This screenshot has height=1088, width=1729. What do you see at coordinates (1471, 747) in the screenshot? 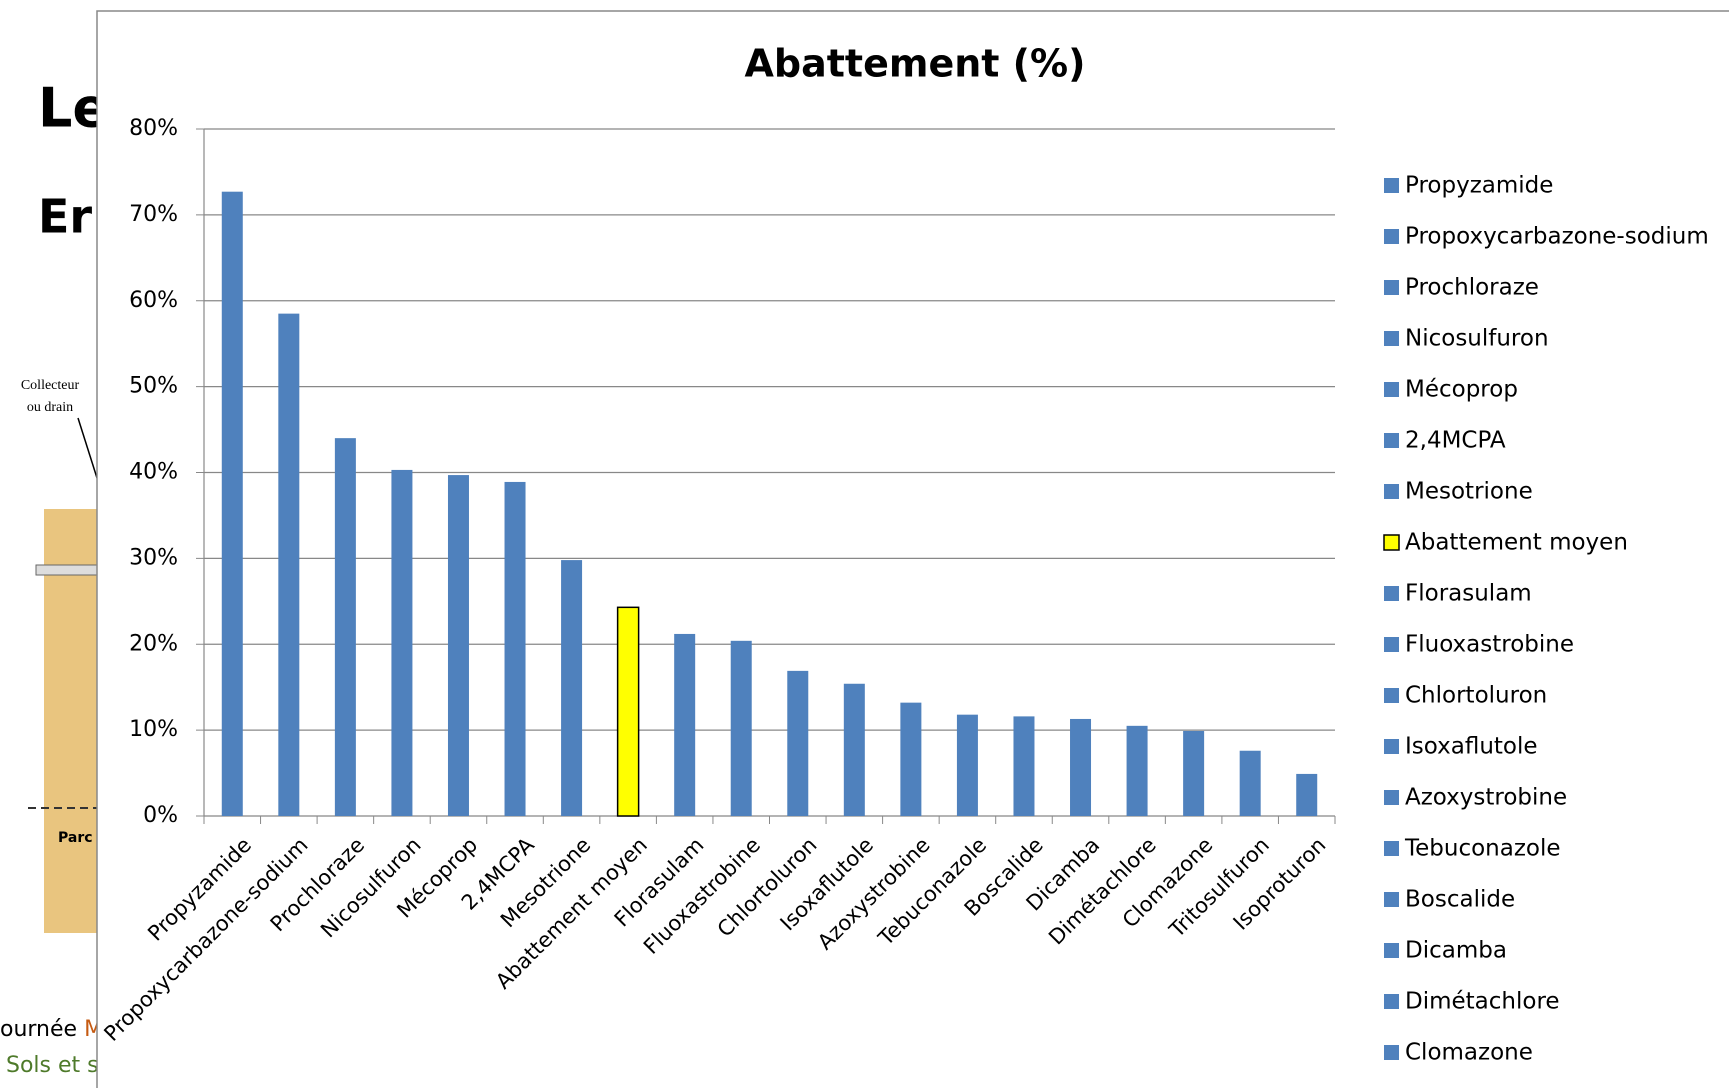
I see `legend-label: Isoxaflutole` at bounding box center [1471, 747].